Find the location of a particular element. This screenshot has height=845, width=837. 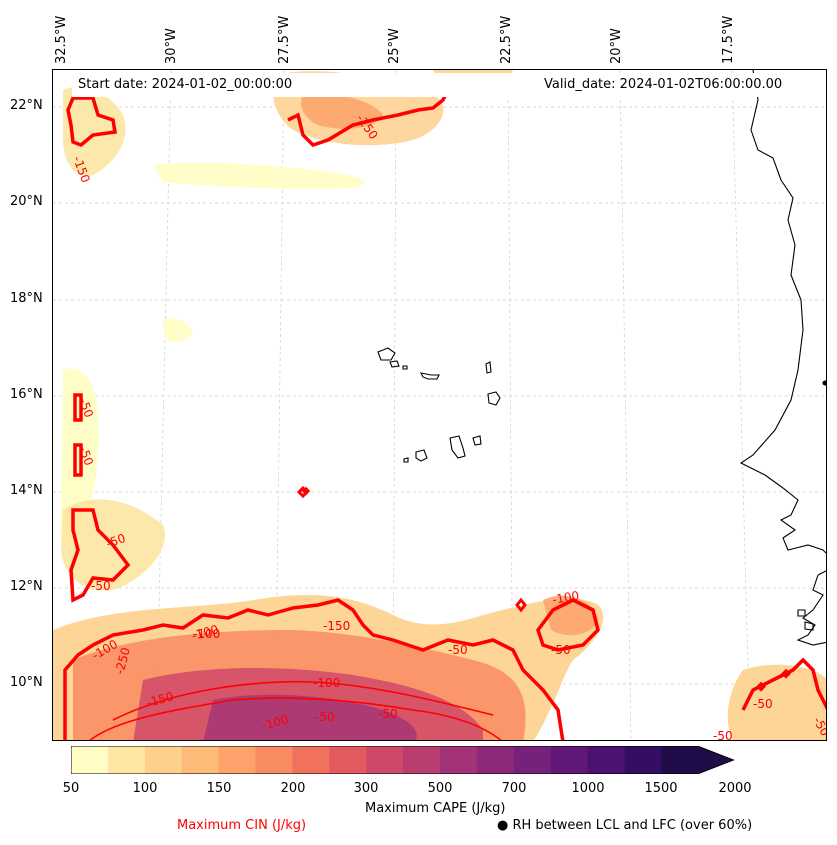

cin-contour-bottom-outer is located at coordinates (314, 669).